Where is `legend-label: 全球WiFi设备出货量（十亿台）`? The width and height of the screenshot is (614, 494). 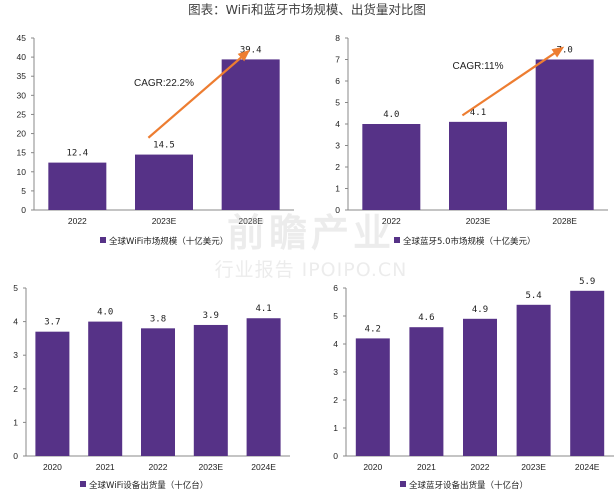
legend-label: 全球WiFi设备出货量（十亿台） is located at coordinates (148, 485).